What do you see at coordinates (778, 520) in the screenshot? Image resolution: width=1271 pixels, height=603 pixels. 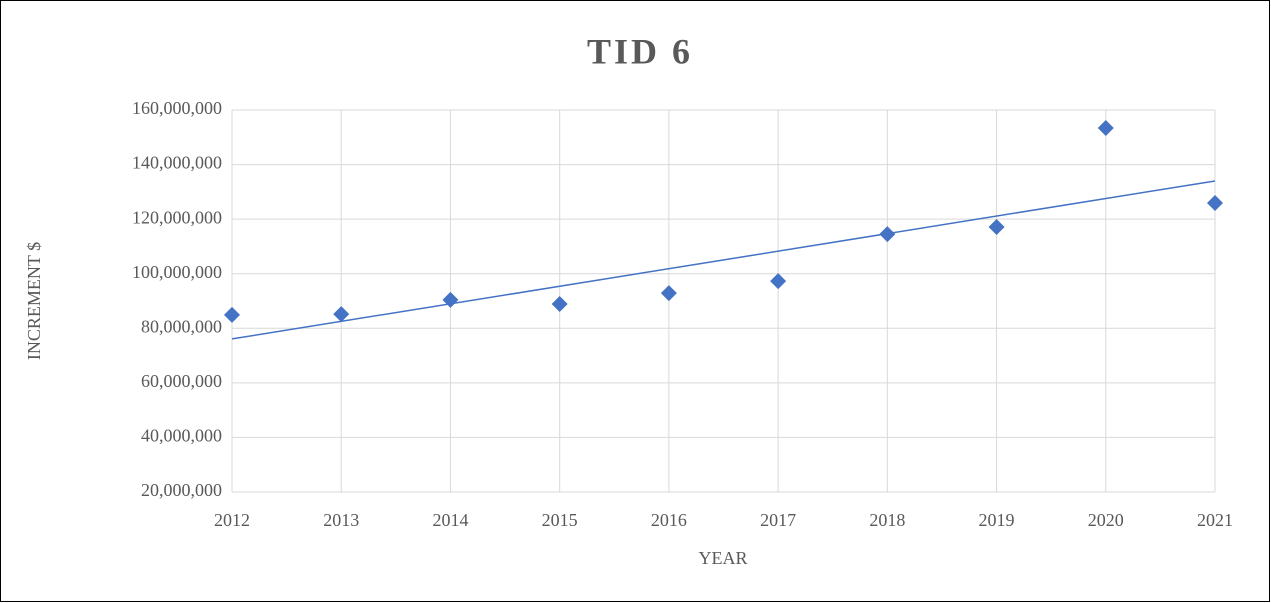 I see `x-tick-label: 2017` at bounding box center [778, 520].